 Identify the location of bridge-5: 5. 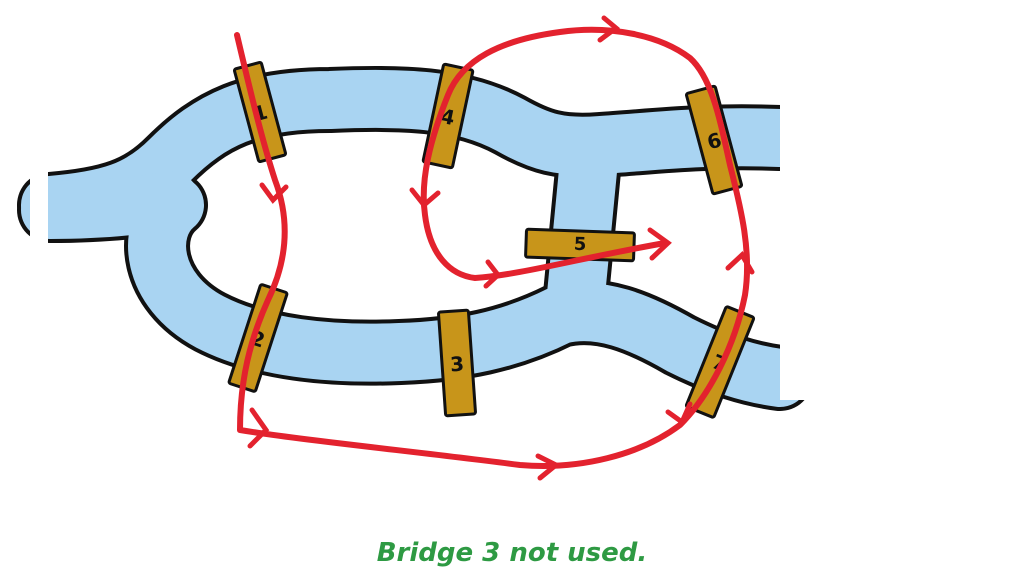
(580, 245).